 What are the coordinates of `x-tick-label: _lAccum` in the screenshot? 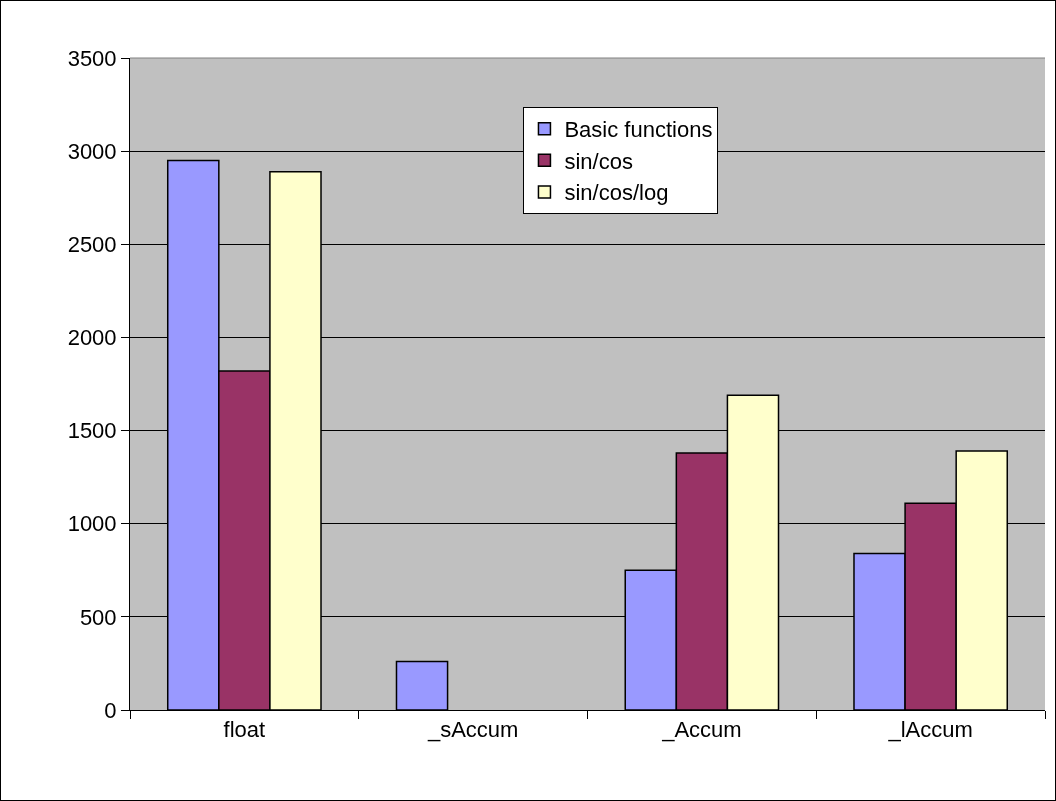 It's located at (930, 730).